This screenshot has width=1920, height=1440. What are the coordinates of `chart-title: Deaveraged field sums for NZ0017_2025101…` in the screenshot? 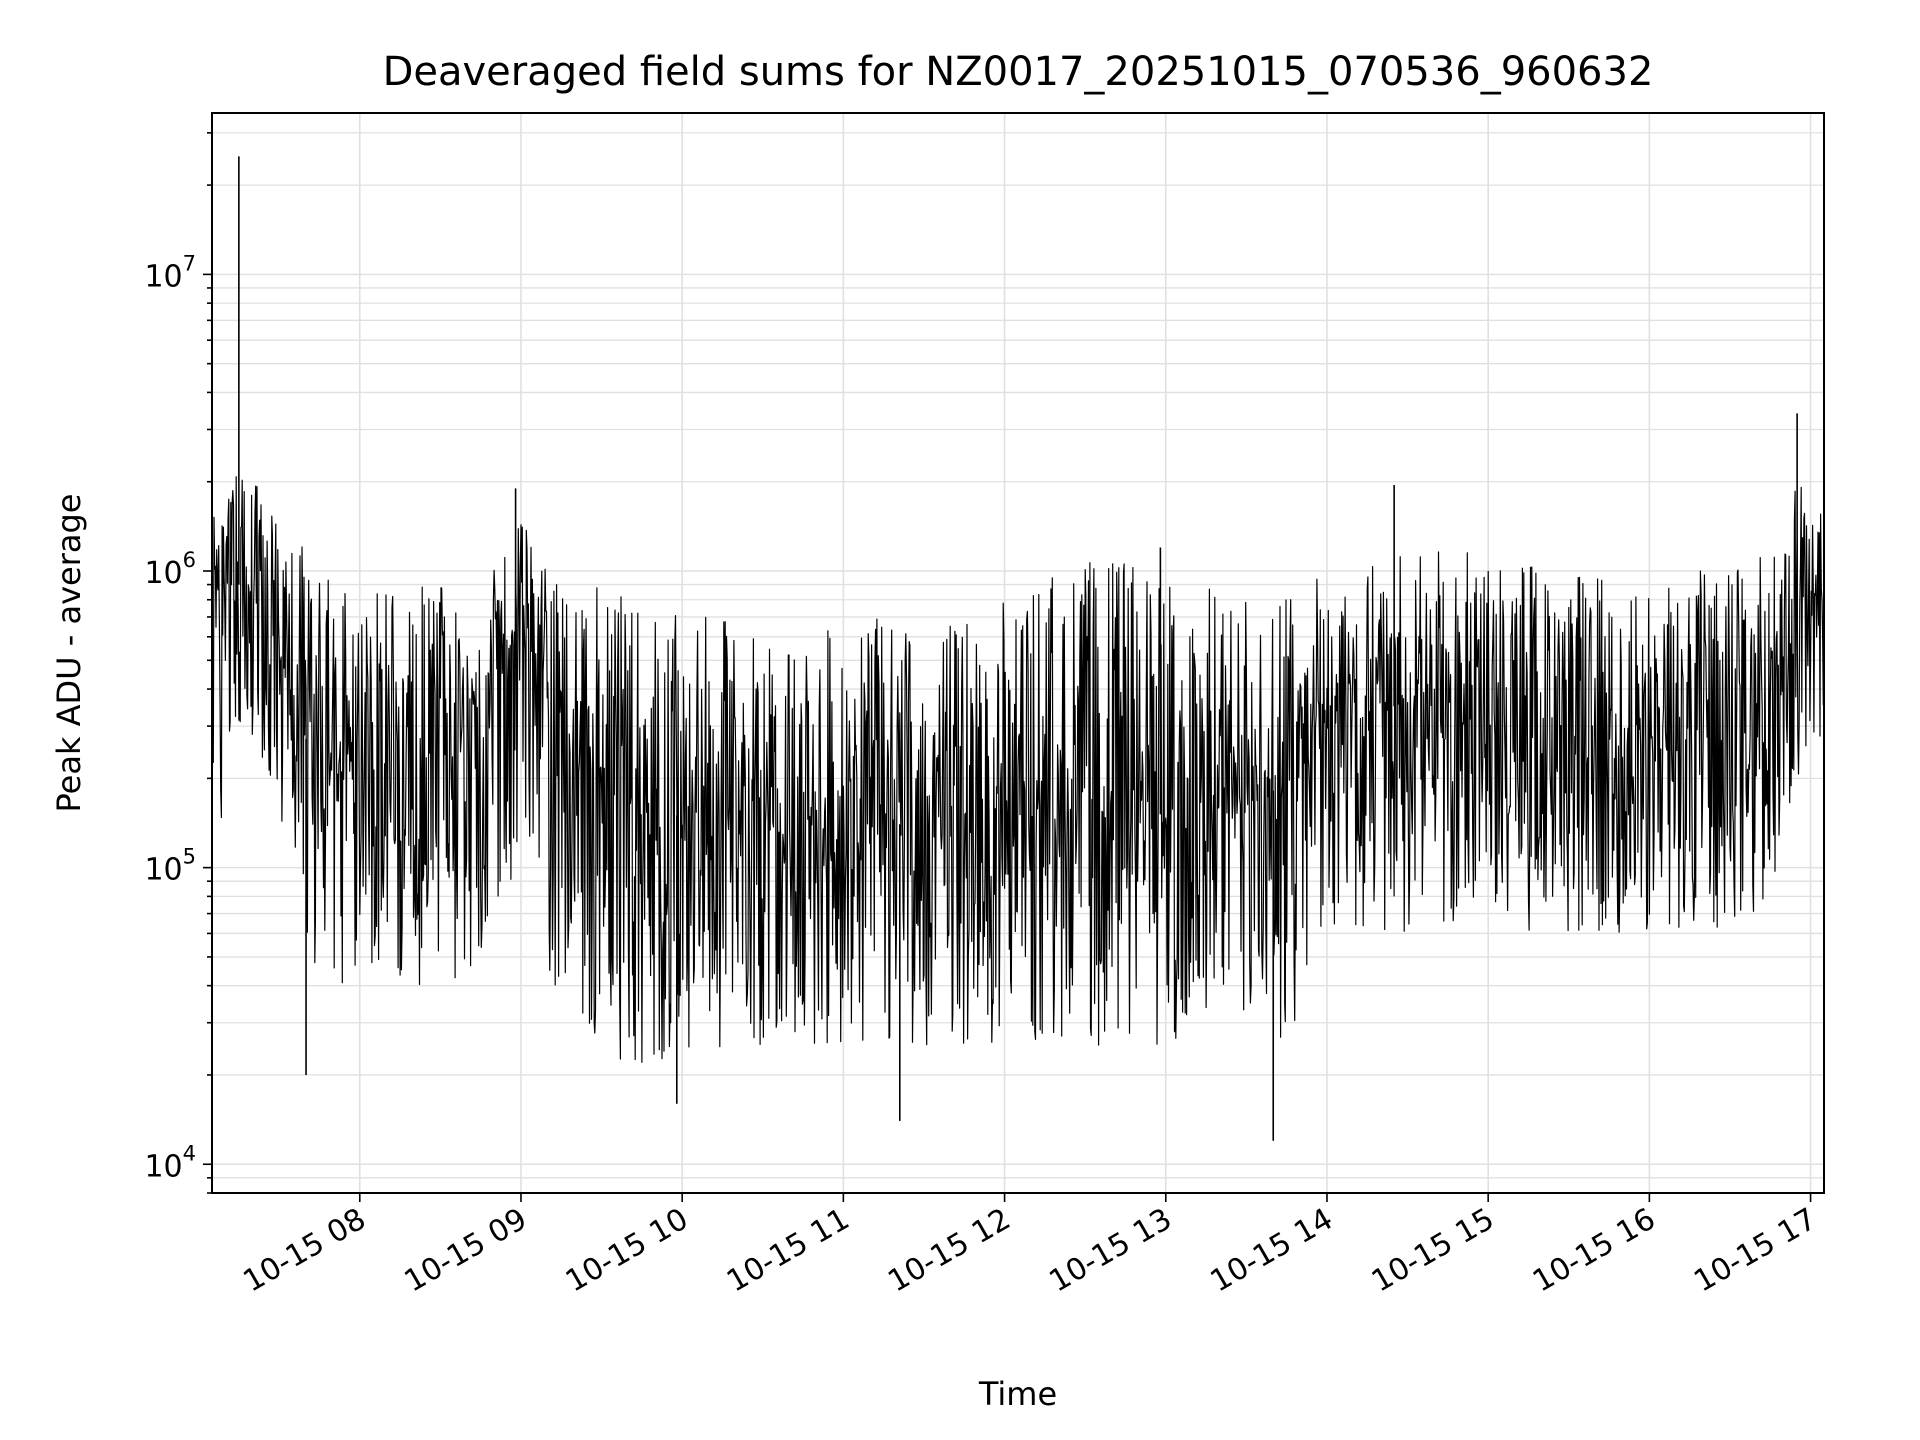 It's located at (1018, 72).